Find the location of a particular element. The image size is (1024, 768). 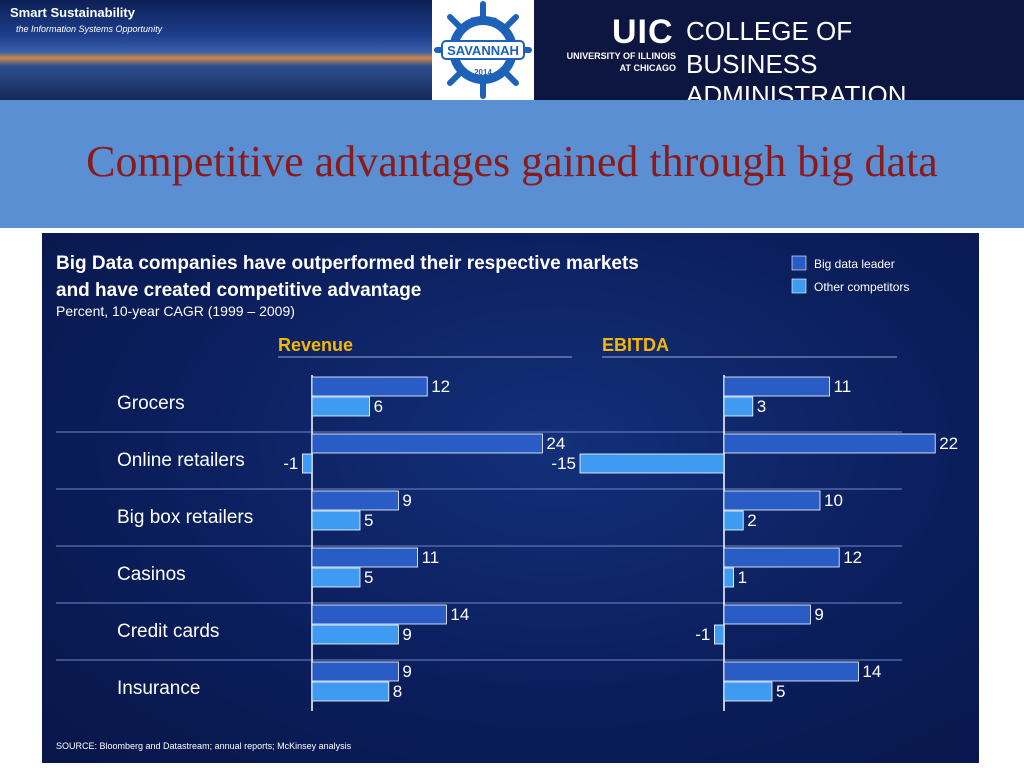

uic-wordmark: UIC is located at coordinates (643, 32).